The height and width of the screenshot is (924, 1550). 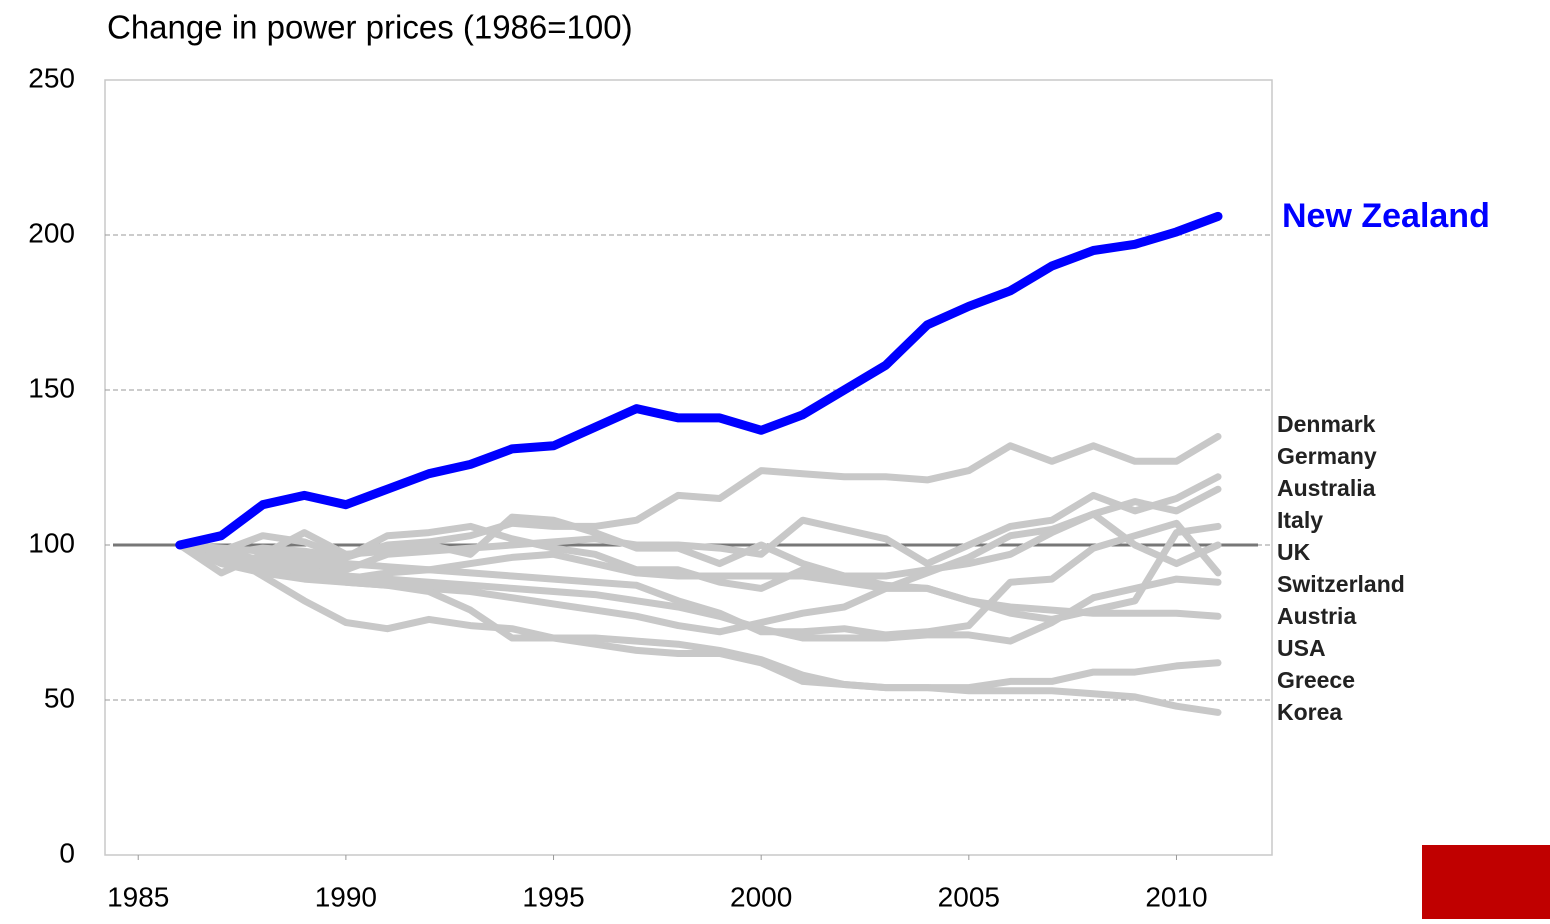 What do you see at coordinates (1301, 648) in the screenshot?
I see `series-label: USA` at bounding box center [1301, 648].